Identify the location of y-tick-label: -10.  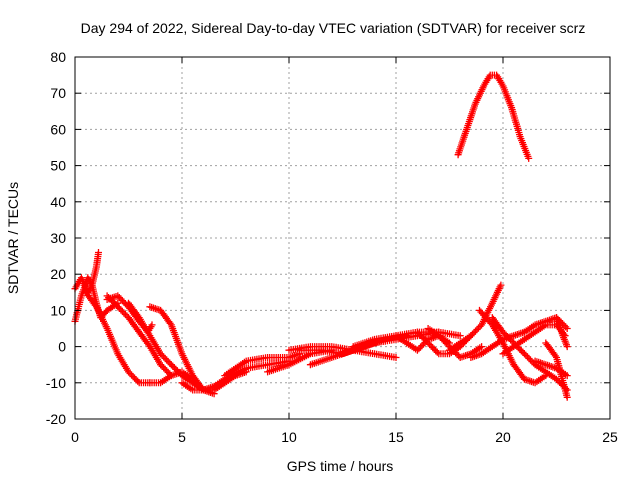
(56, 383).